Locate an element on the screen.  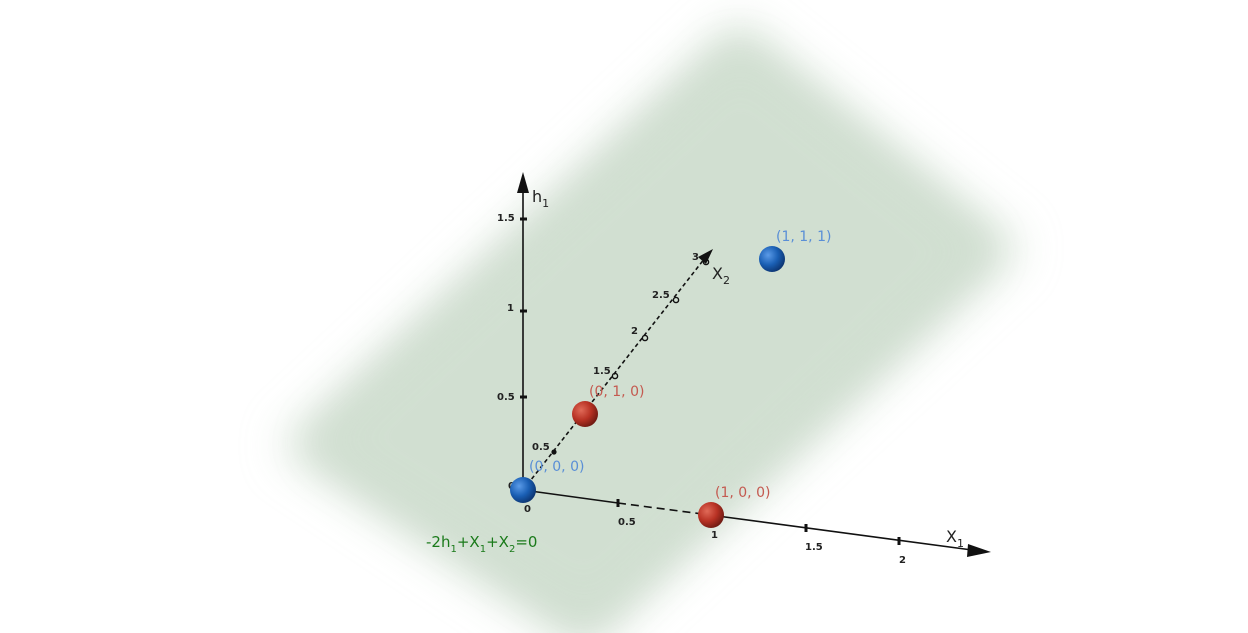
point-010: (0, 1, 0) is located at coordinates (608, 405).